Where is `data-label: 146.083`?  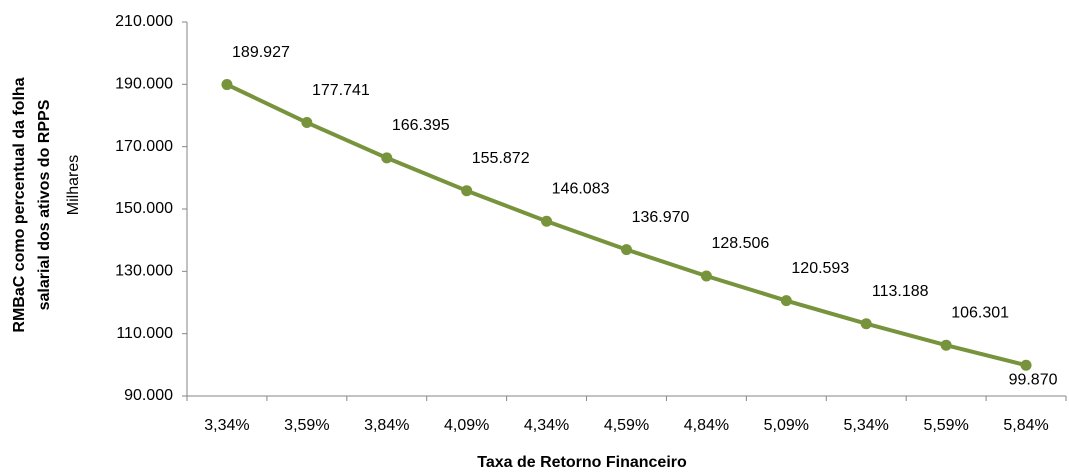 data-label: 146.083 is located at coordinates (581, 188).